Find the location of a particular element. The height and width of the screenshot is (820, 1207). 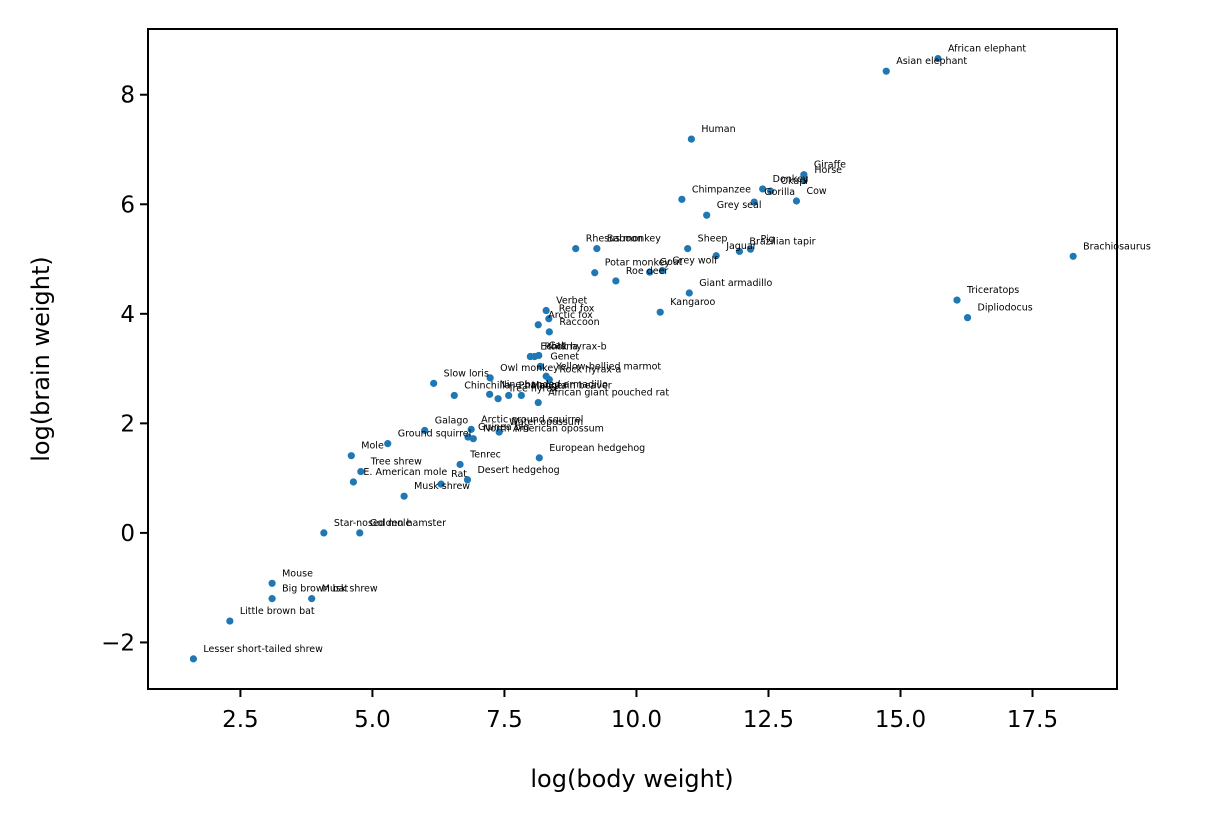

y-tick-label: 0 is located at coordinates (127, 534).